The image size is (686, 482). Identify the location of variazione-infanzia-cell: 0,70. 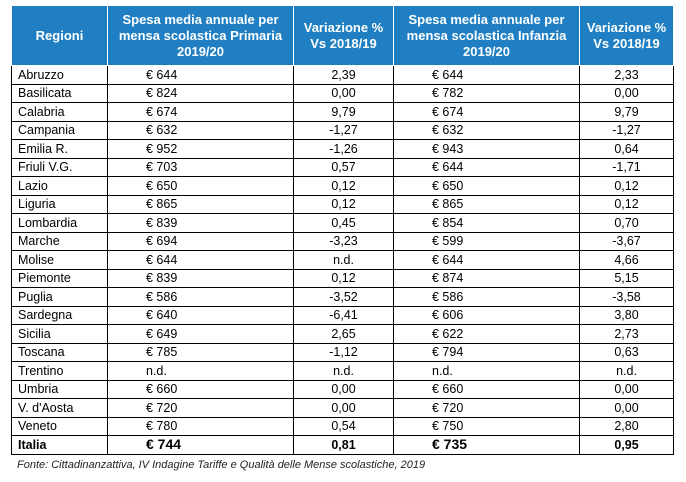
(626, 223).